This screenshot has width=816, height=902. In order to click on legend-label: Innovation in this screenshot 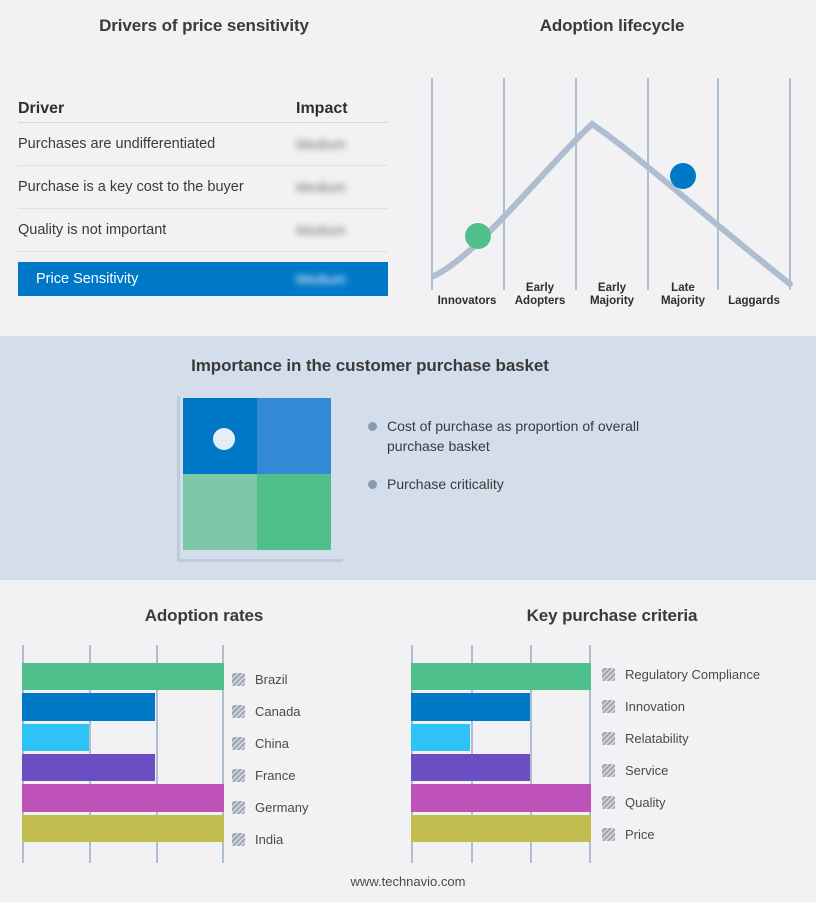, I will do `click(655, 706)`.